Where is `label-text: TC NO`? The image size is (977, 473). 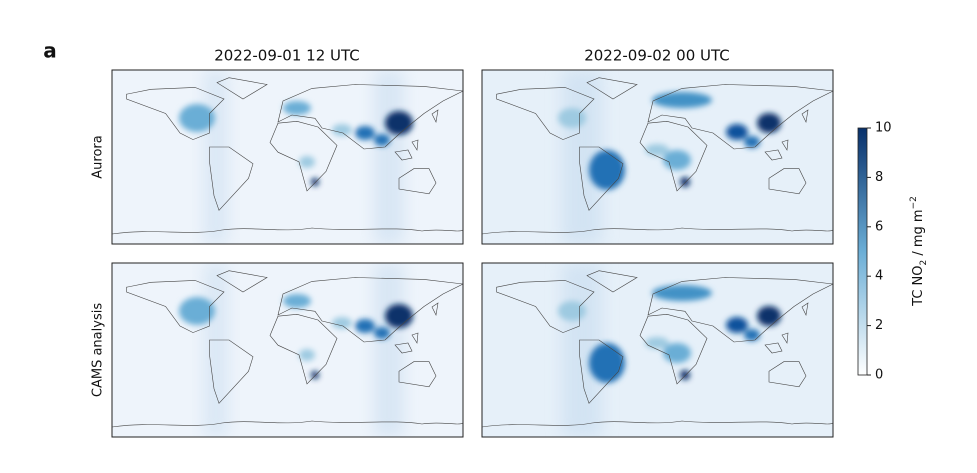 label-text: TC NO is located at coordinates (918, 286).